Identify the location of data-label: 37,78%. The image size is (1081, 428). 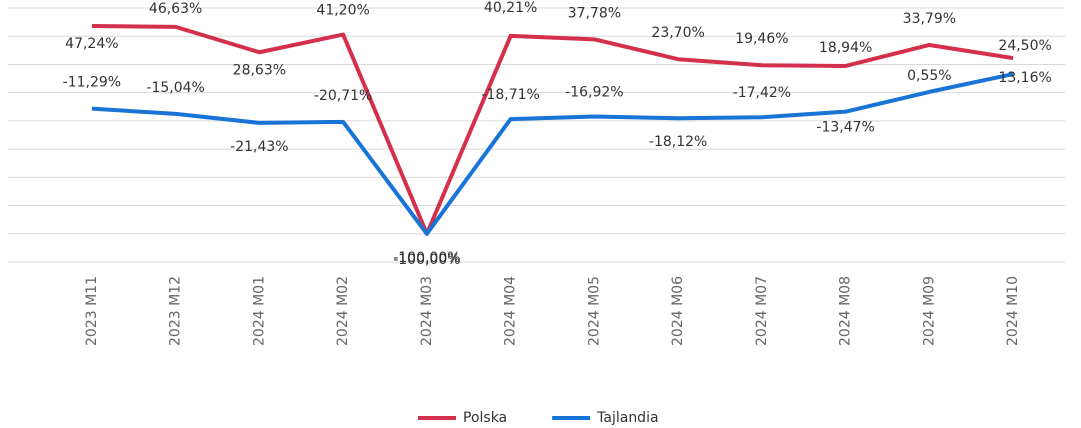
(594, 13).